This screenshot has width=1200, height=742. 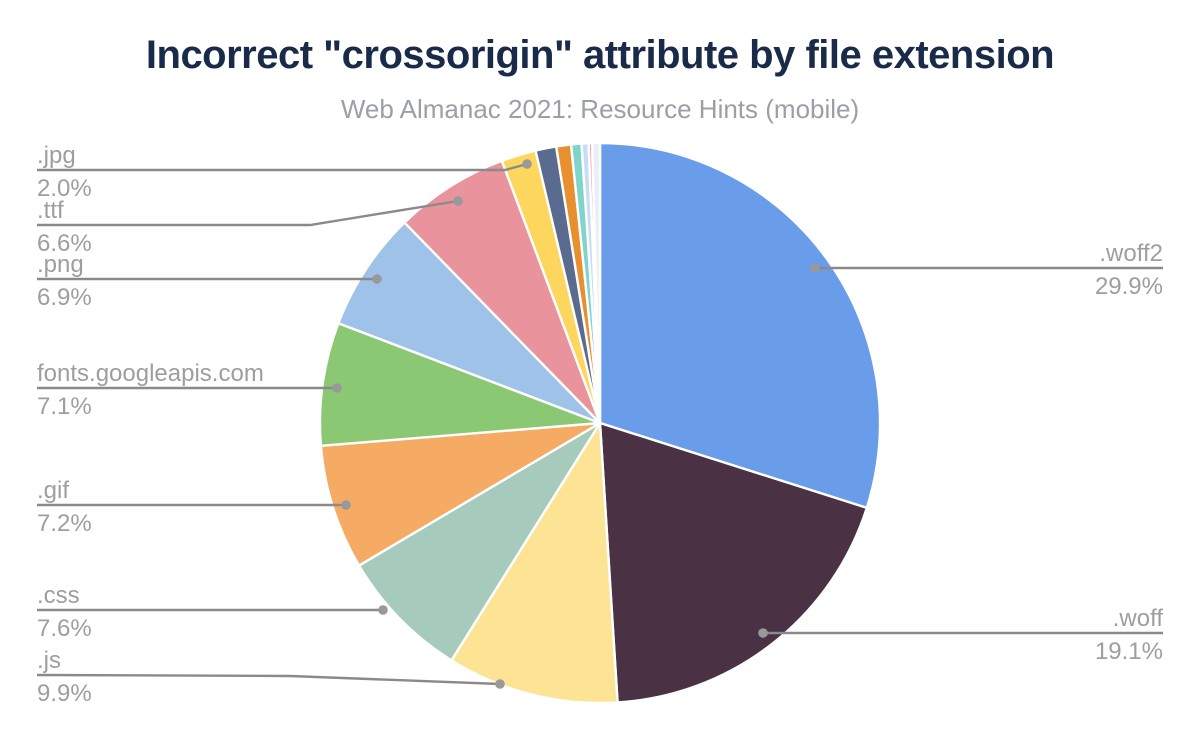 What do you see at coordinates (64, 243) in the screenshot?
I see `slice-value-.ttf: 6.6%` at bounding box center [64, 243].